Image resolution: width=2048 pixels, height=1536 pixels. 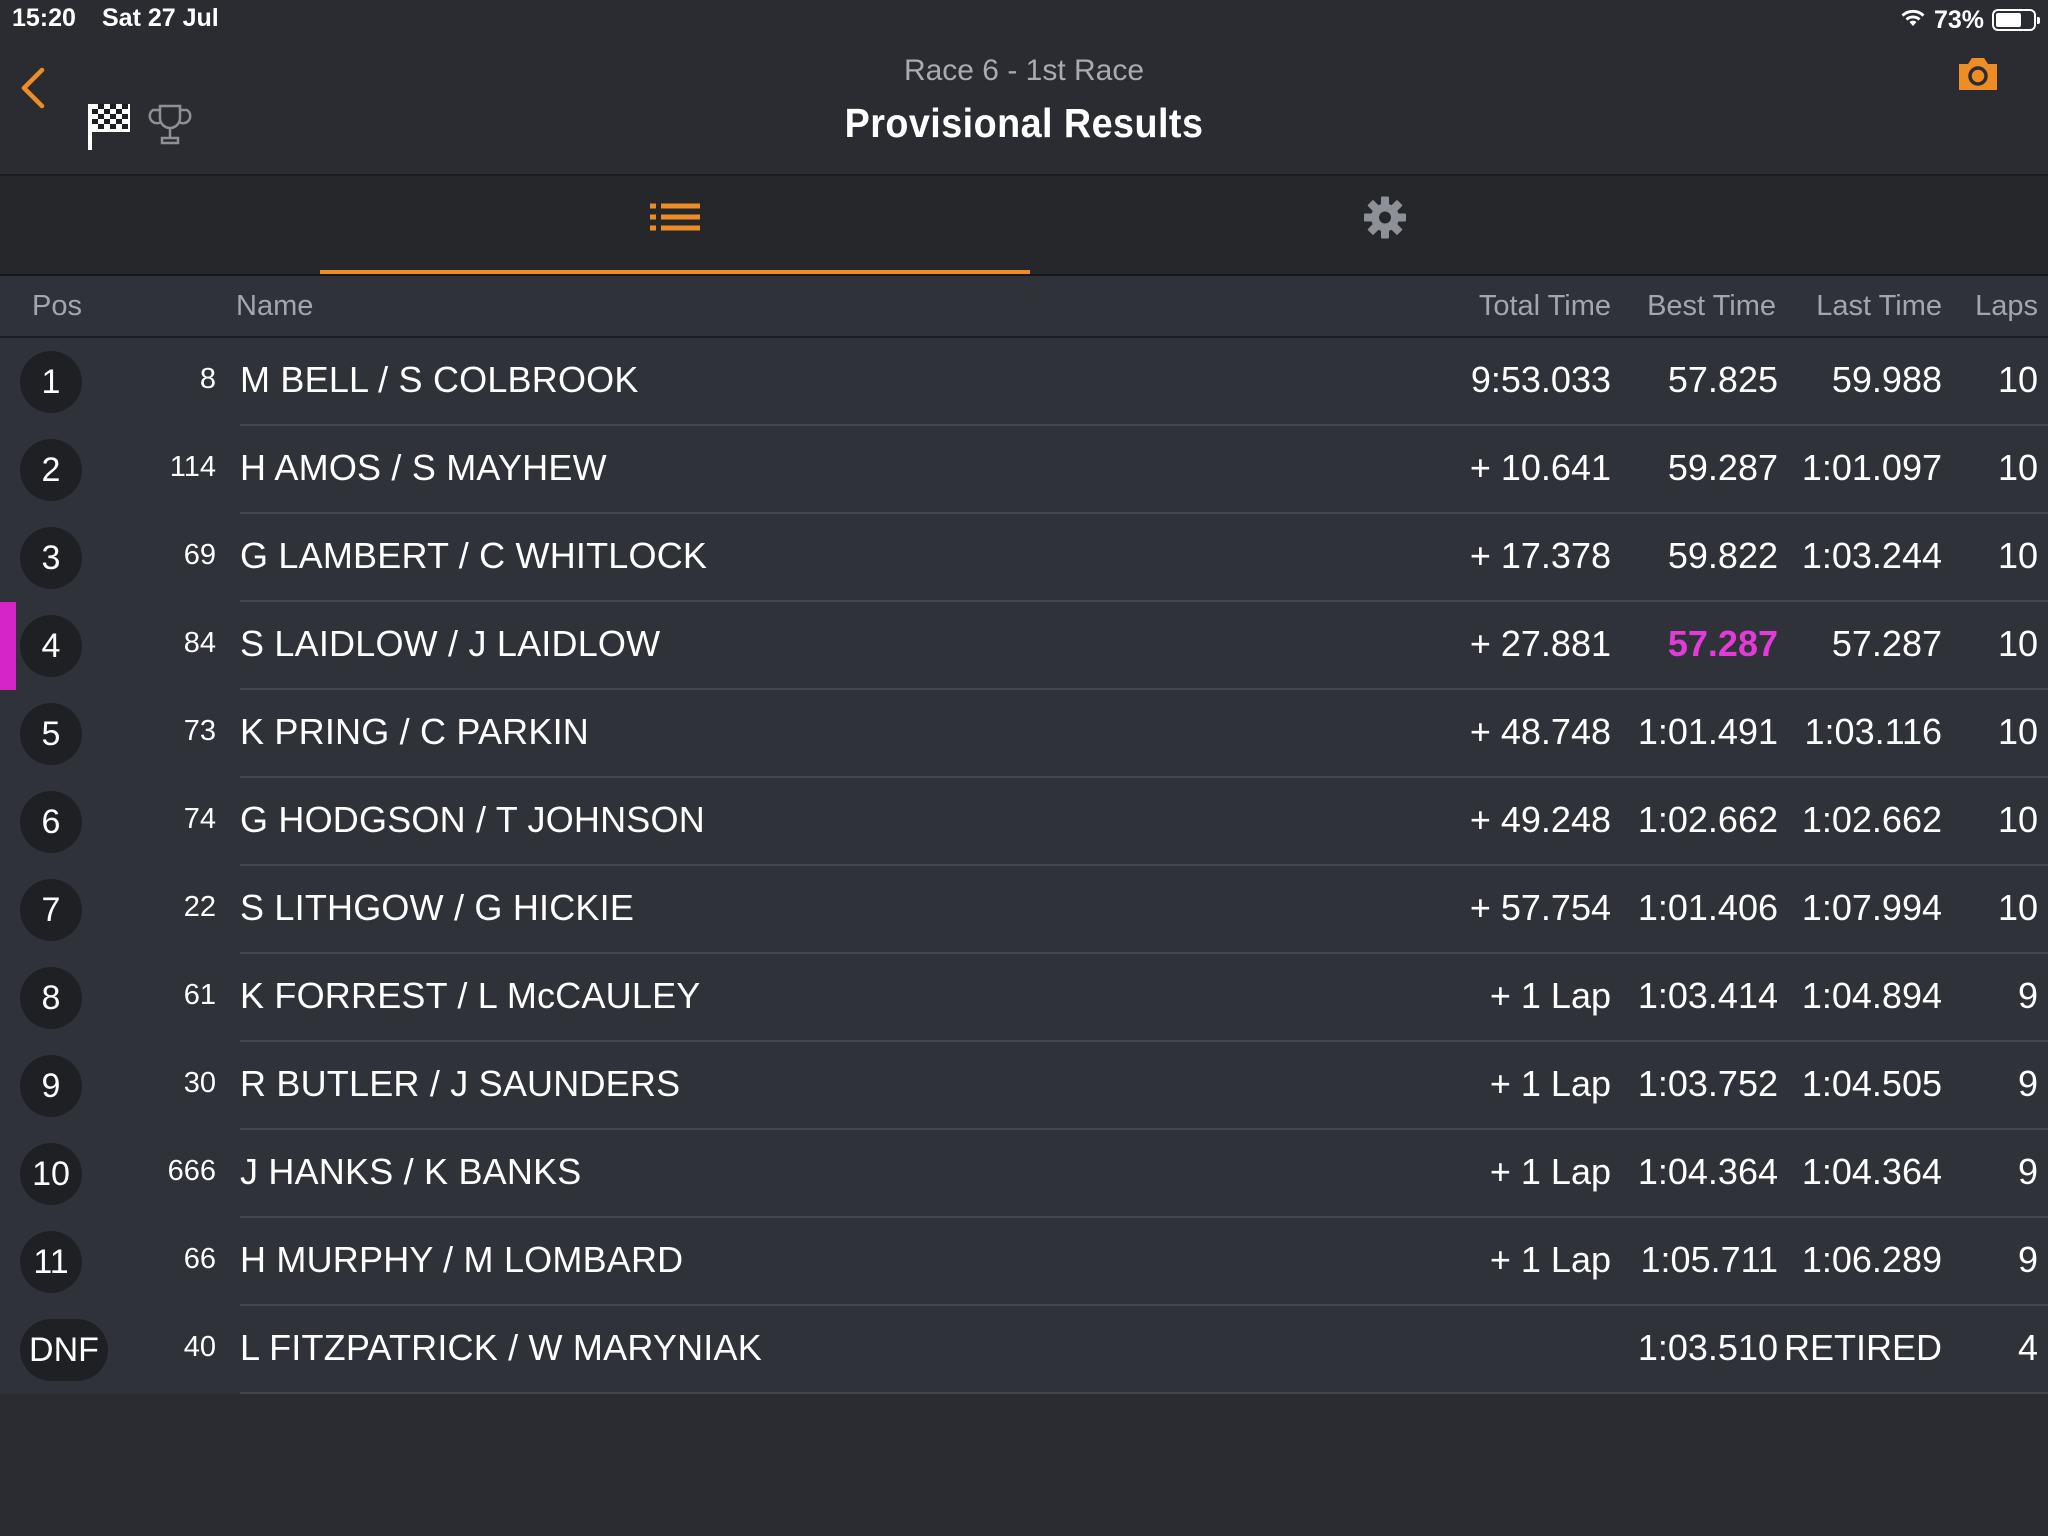 What do you see at coordinates (2009, 20) in the screenshot?
I see `battery-level` at bounding box center [2009, 20].